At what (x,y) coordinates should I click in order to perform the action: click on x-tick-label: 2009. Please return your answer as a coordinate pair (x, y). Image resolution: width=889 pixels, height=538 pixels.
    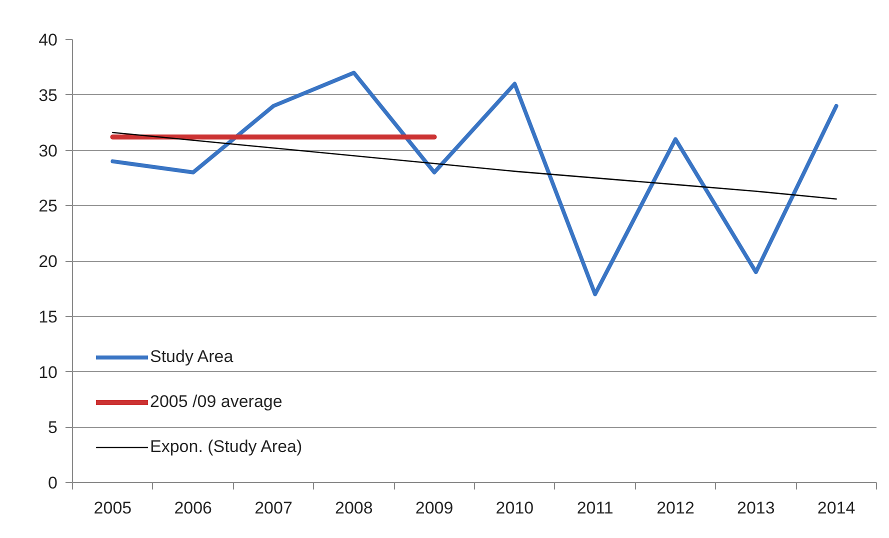
    Looking at the image, I should click on (434, 508).